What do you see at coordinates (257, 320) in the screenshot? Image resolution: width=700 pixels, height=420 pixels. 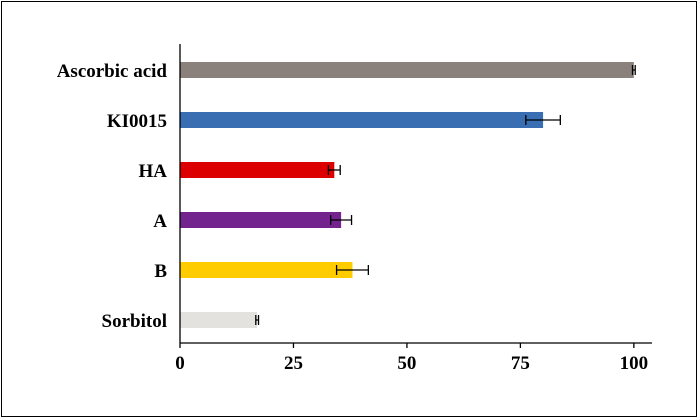 I see `error-bar-sorbitol` at bounding box center [257, 320].